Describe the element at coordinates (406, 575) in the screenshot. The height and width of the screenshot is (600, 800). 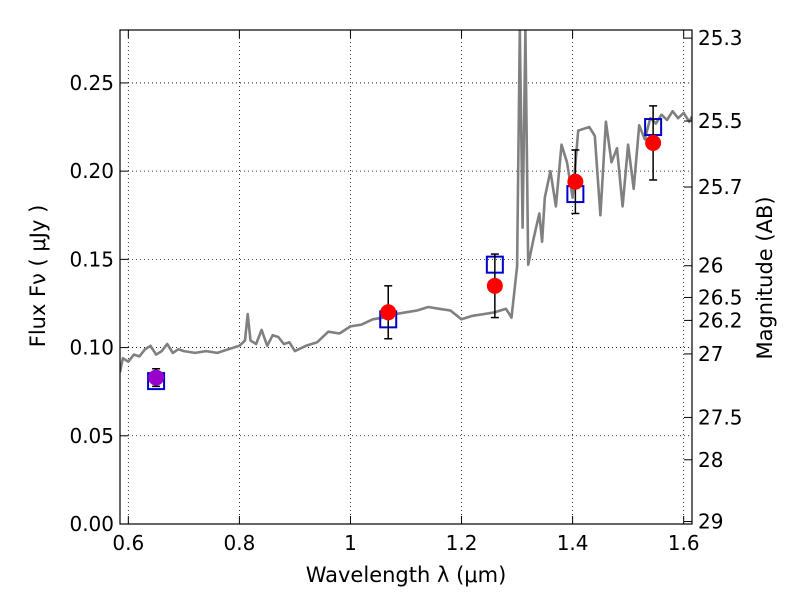
I see `x-axis-label: Wavelength λ (μm)` at that location.